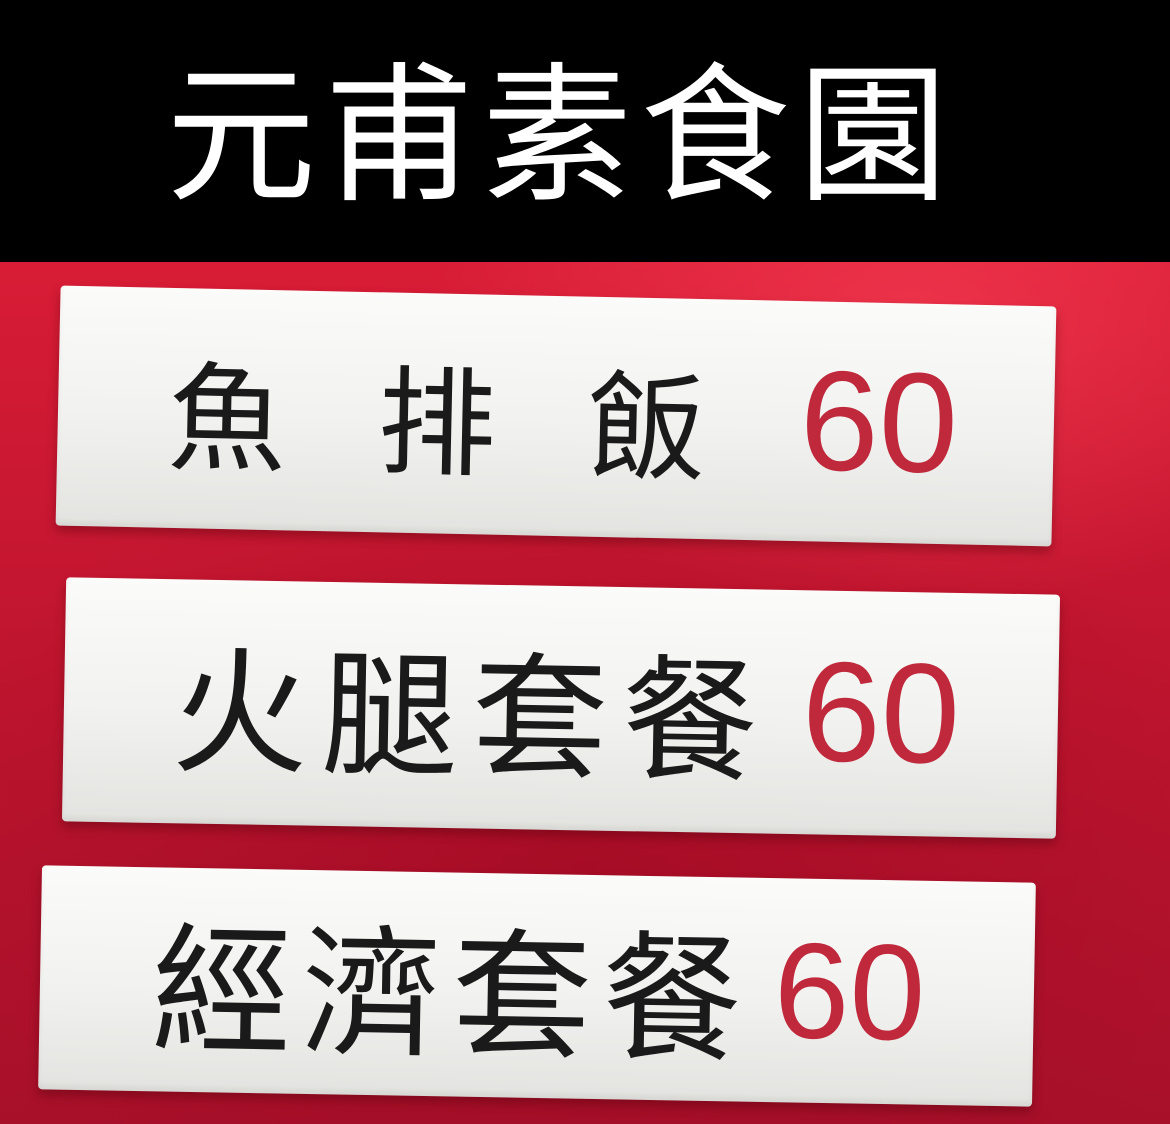  I want to click on menu-item-name: 經濟套餐, so click(452, 997).